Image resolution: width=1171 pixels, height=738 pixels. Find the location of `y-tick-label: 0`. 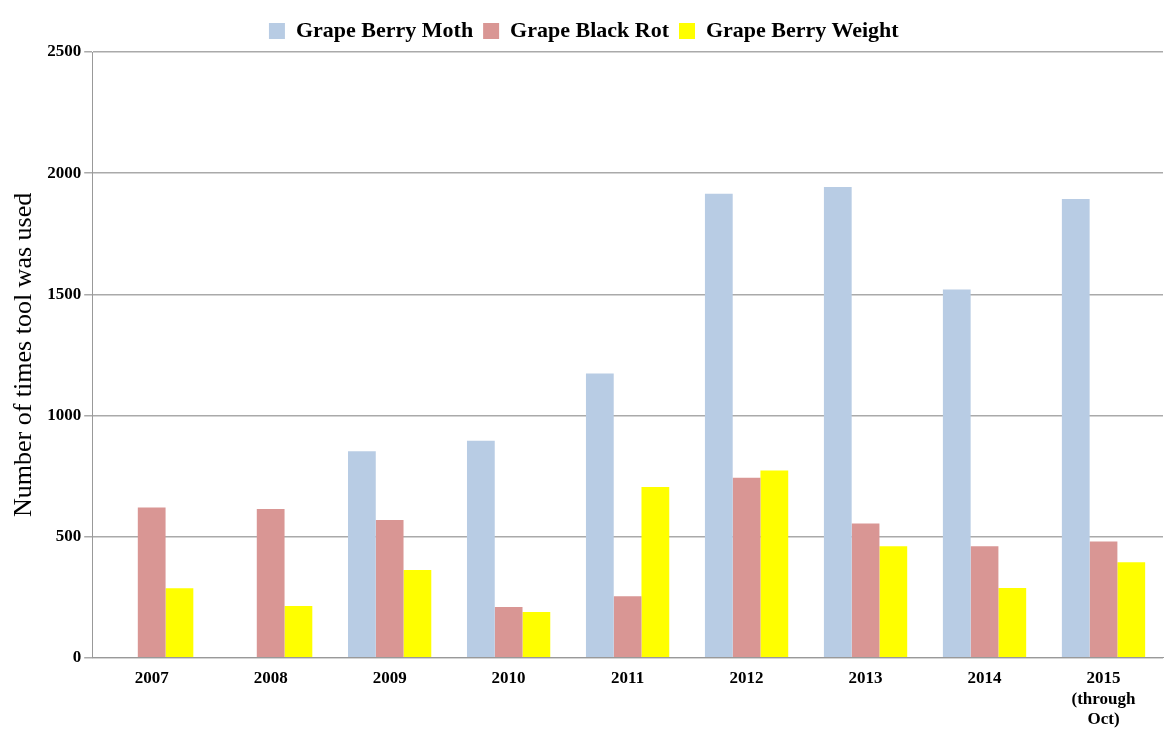

y-tick-label: 0 is located at coordinates (77, 657).